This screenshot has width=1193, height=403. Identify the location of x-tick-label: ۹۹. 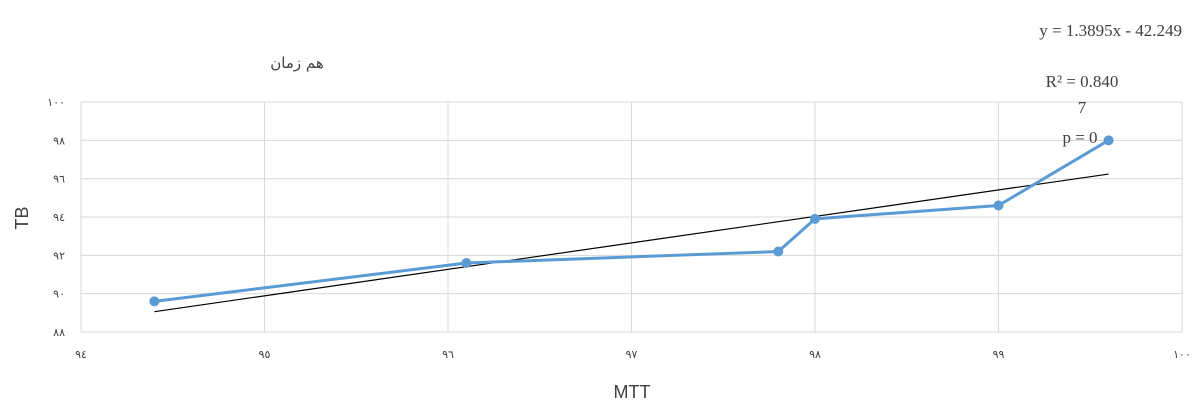
(999, 354).